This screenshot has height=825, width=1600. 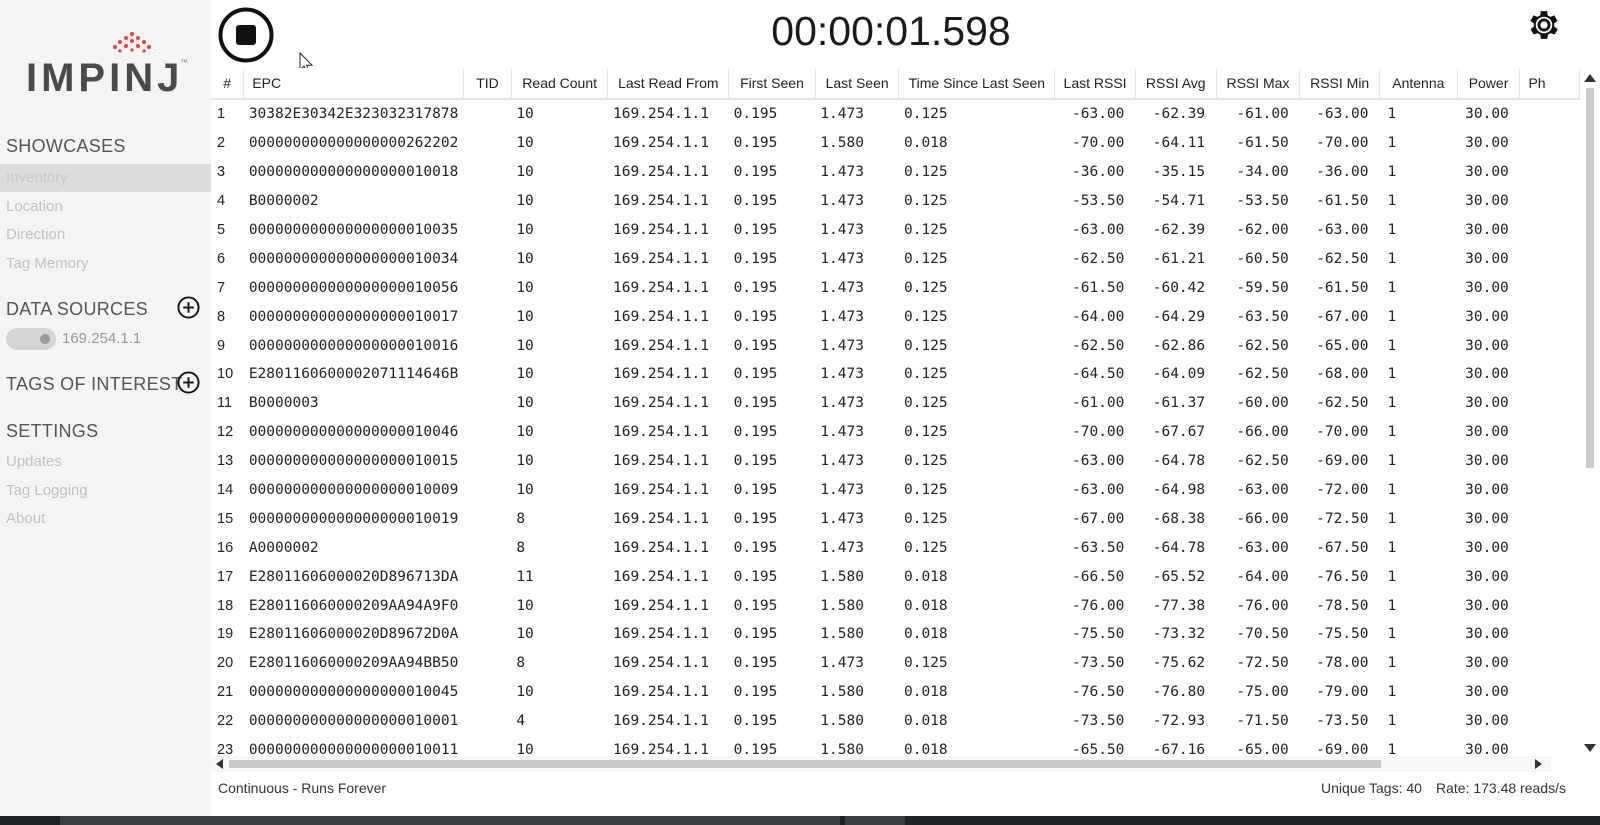 I want to click on sidebar-item-direction: Direction, so click(x=36, y=234).